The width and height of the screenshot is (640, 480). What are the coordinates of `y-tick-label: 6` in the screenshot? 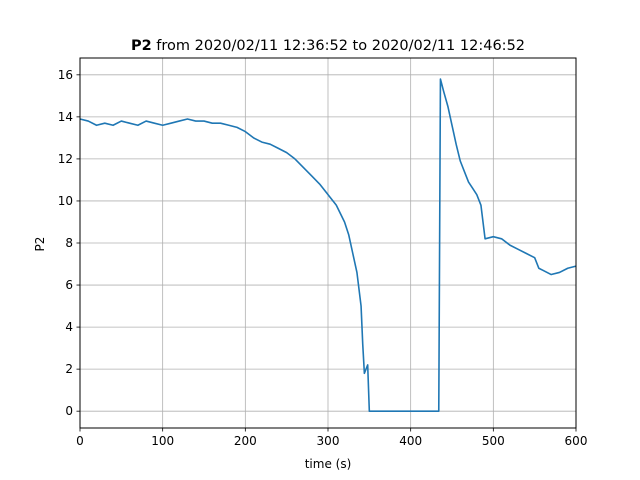 It's located at (69, 285).